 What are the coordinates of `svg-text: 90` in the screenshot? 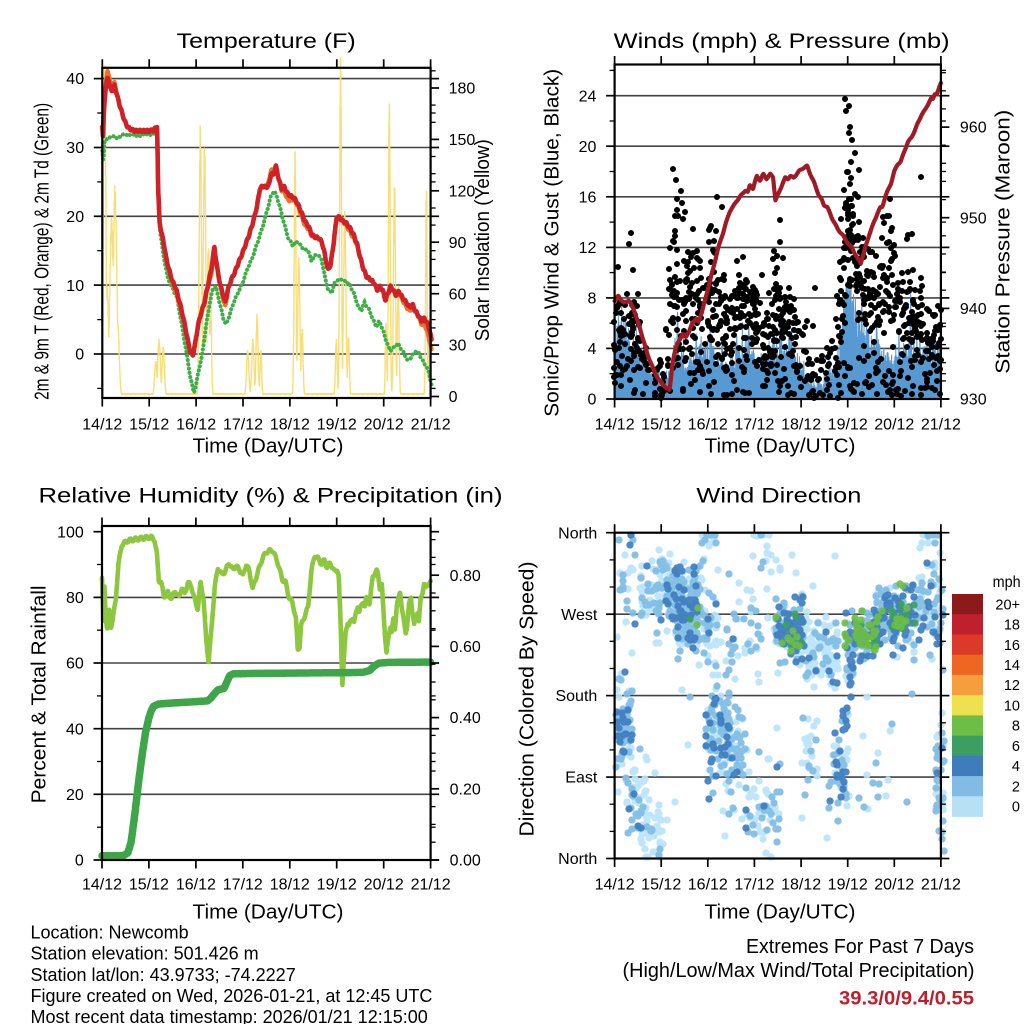 It's located at (458, 243).